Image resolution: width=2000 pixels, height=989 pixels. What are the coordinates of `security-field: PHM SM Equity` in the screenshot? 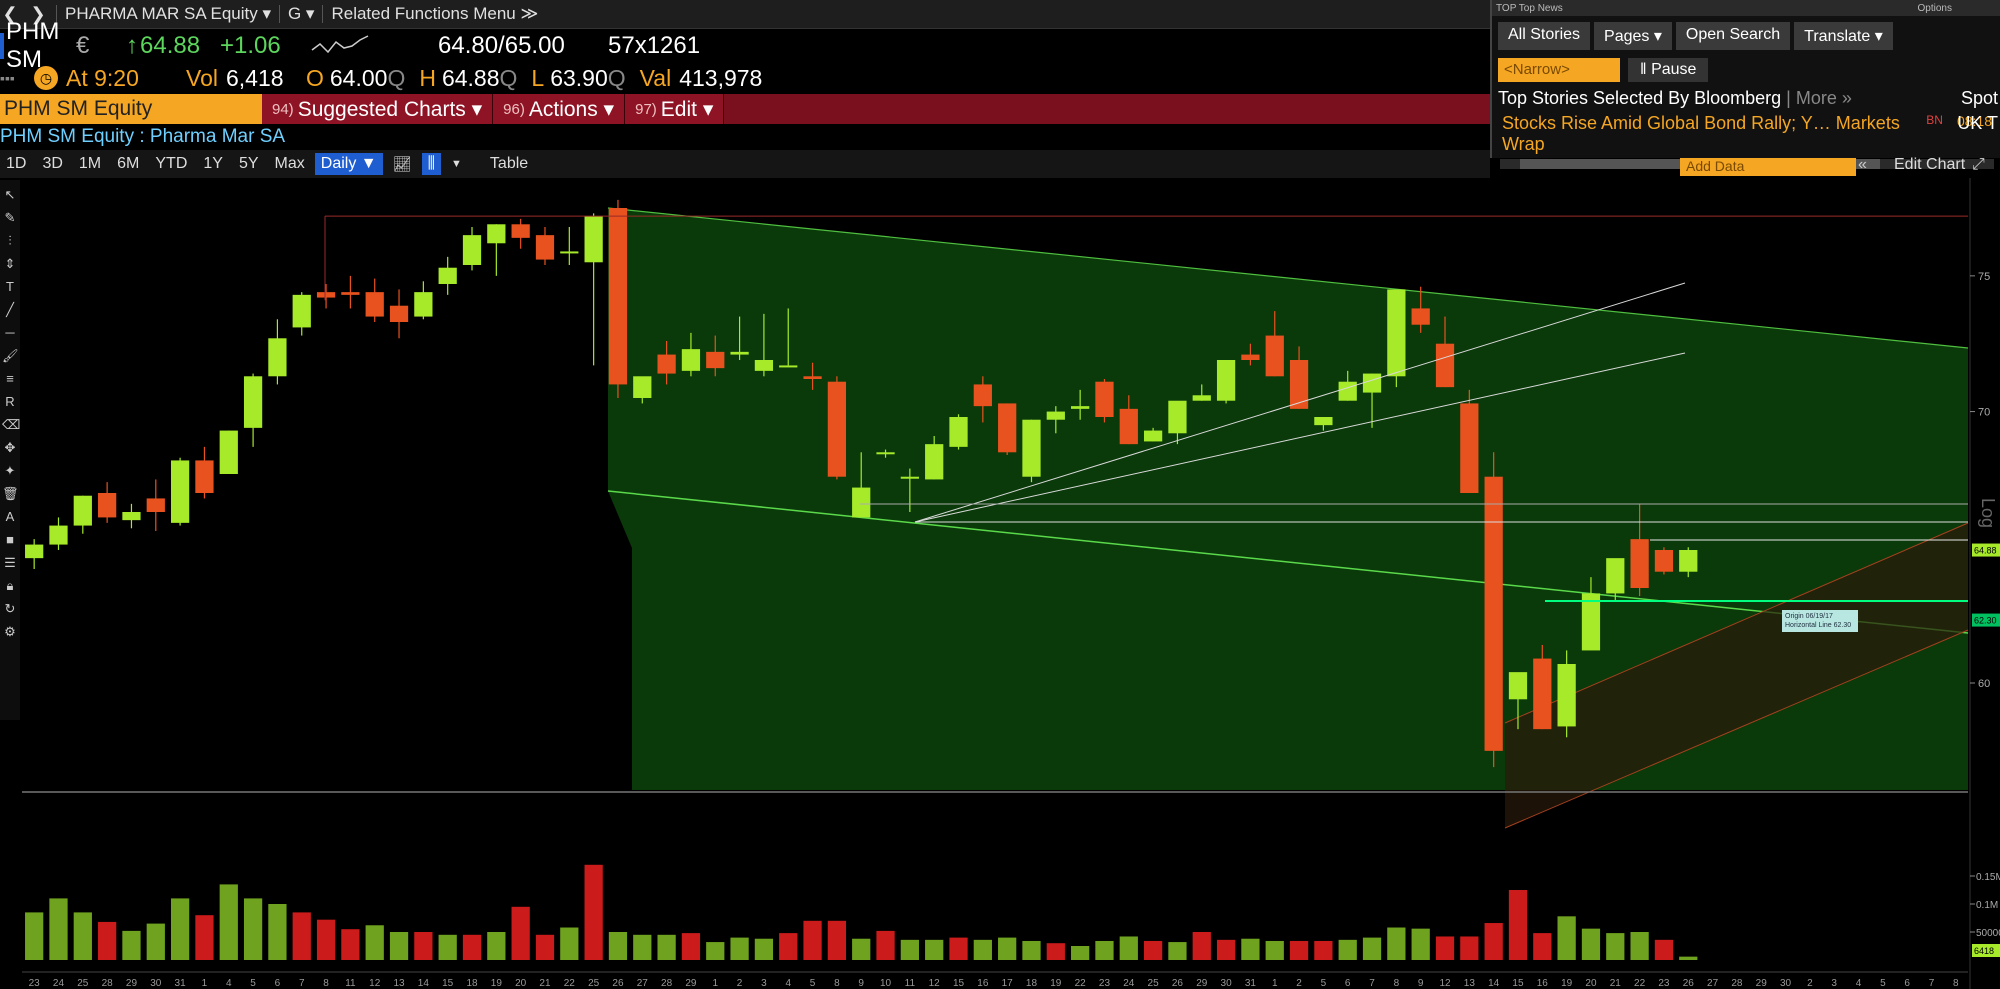 It's located at (131, 109).